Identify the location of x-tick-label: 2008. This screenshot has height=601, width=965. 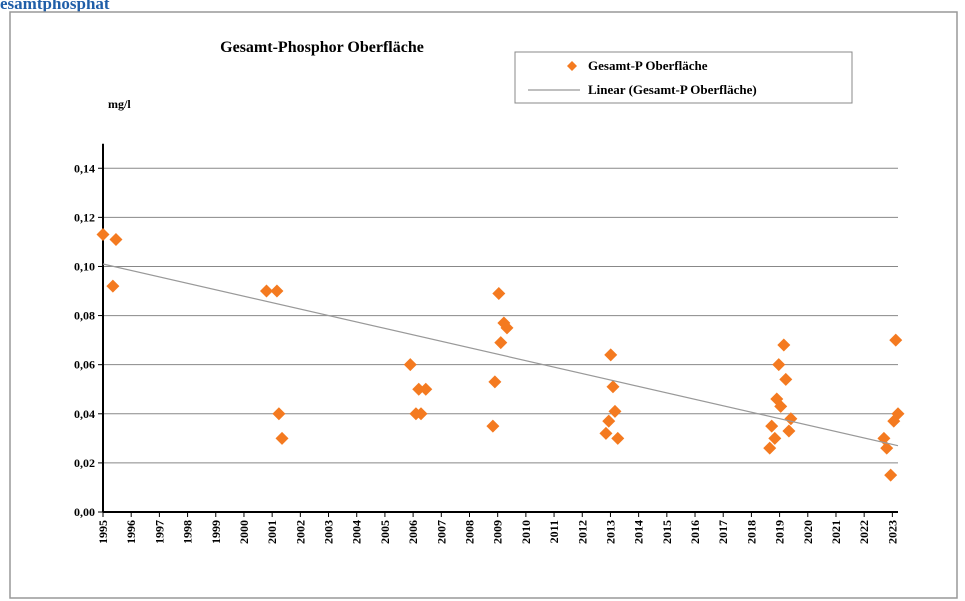
(469, 532).